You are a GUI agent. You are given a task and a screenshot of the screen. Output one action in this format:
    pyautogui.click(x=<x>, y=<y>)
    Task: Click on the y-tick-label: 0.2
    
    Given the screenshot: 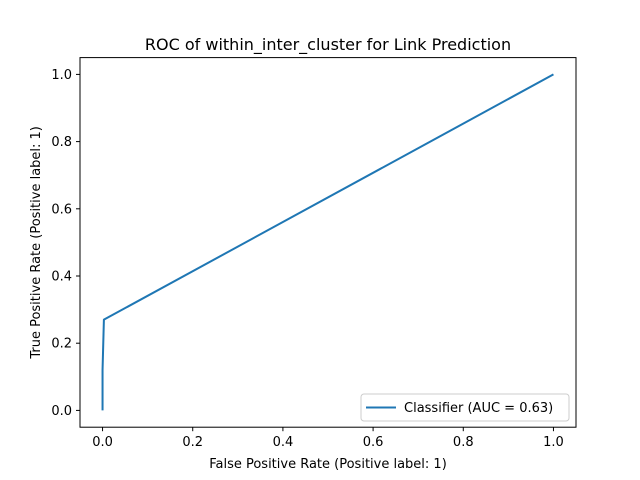 What is the action you would take?
    pyautogui.click(x=61, y=344)
    